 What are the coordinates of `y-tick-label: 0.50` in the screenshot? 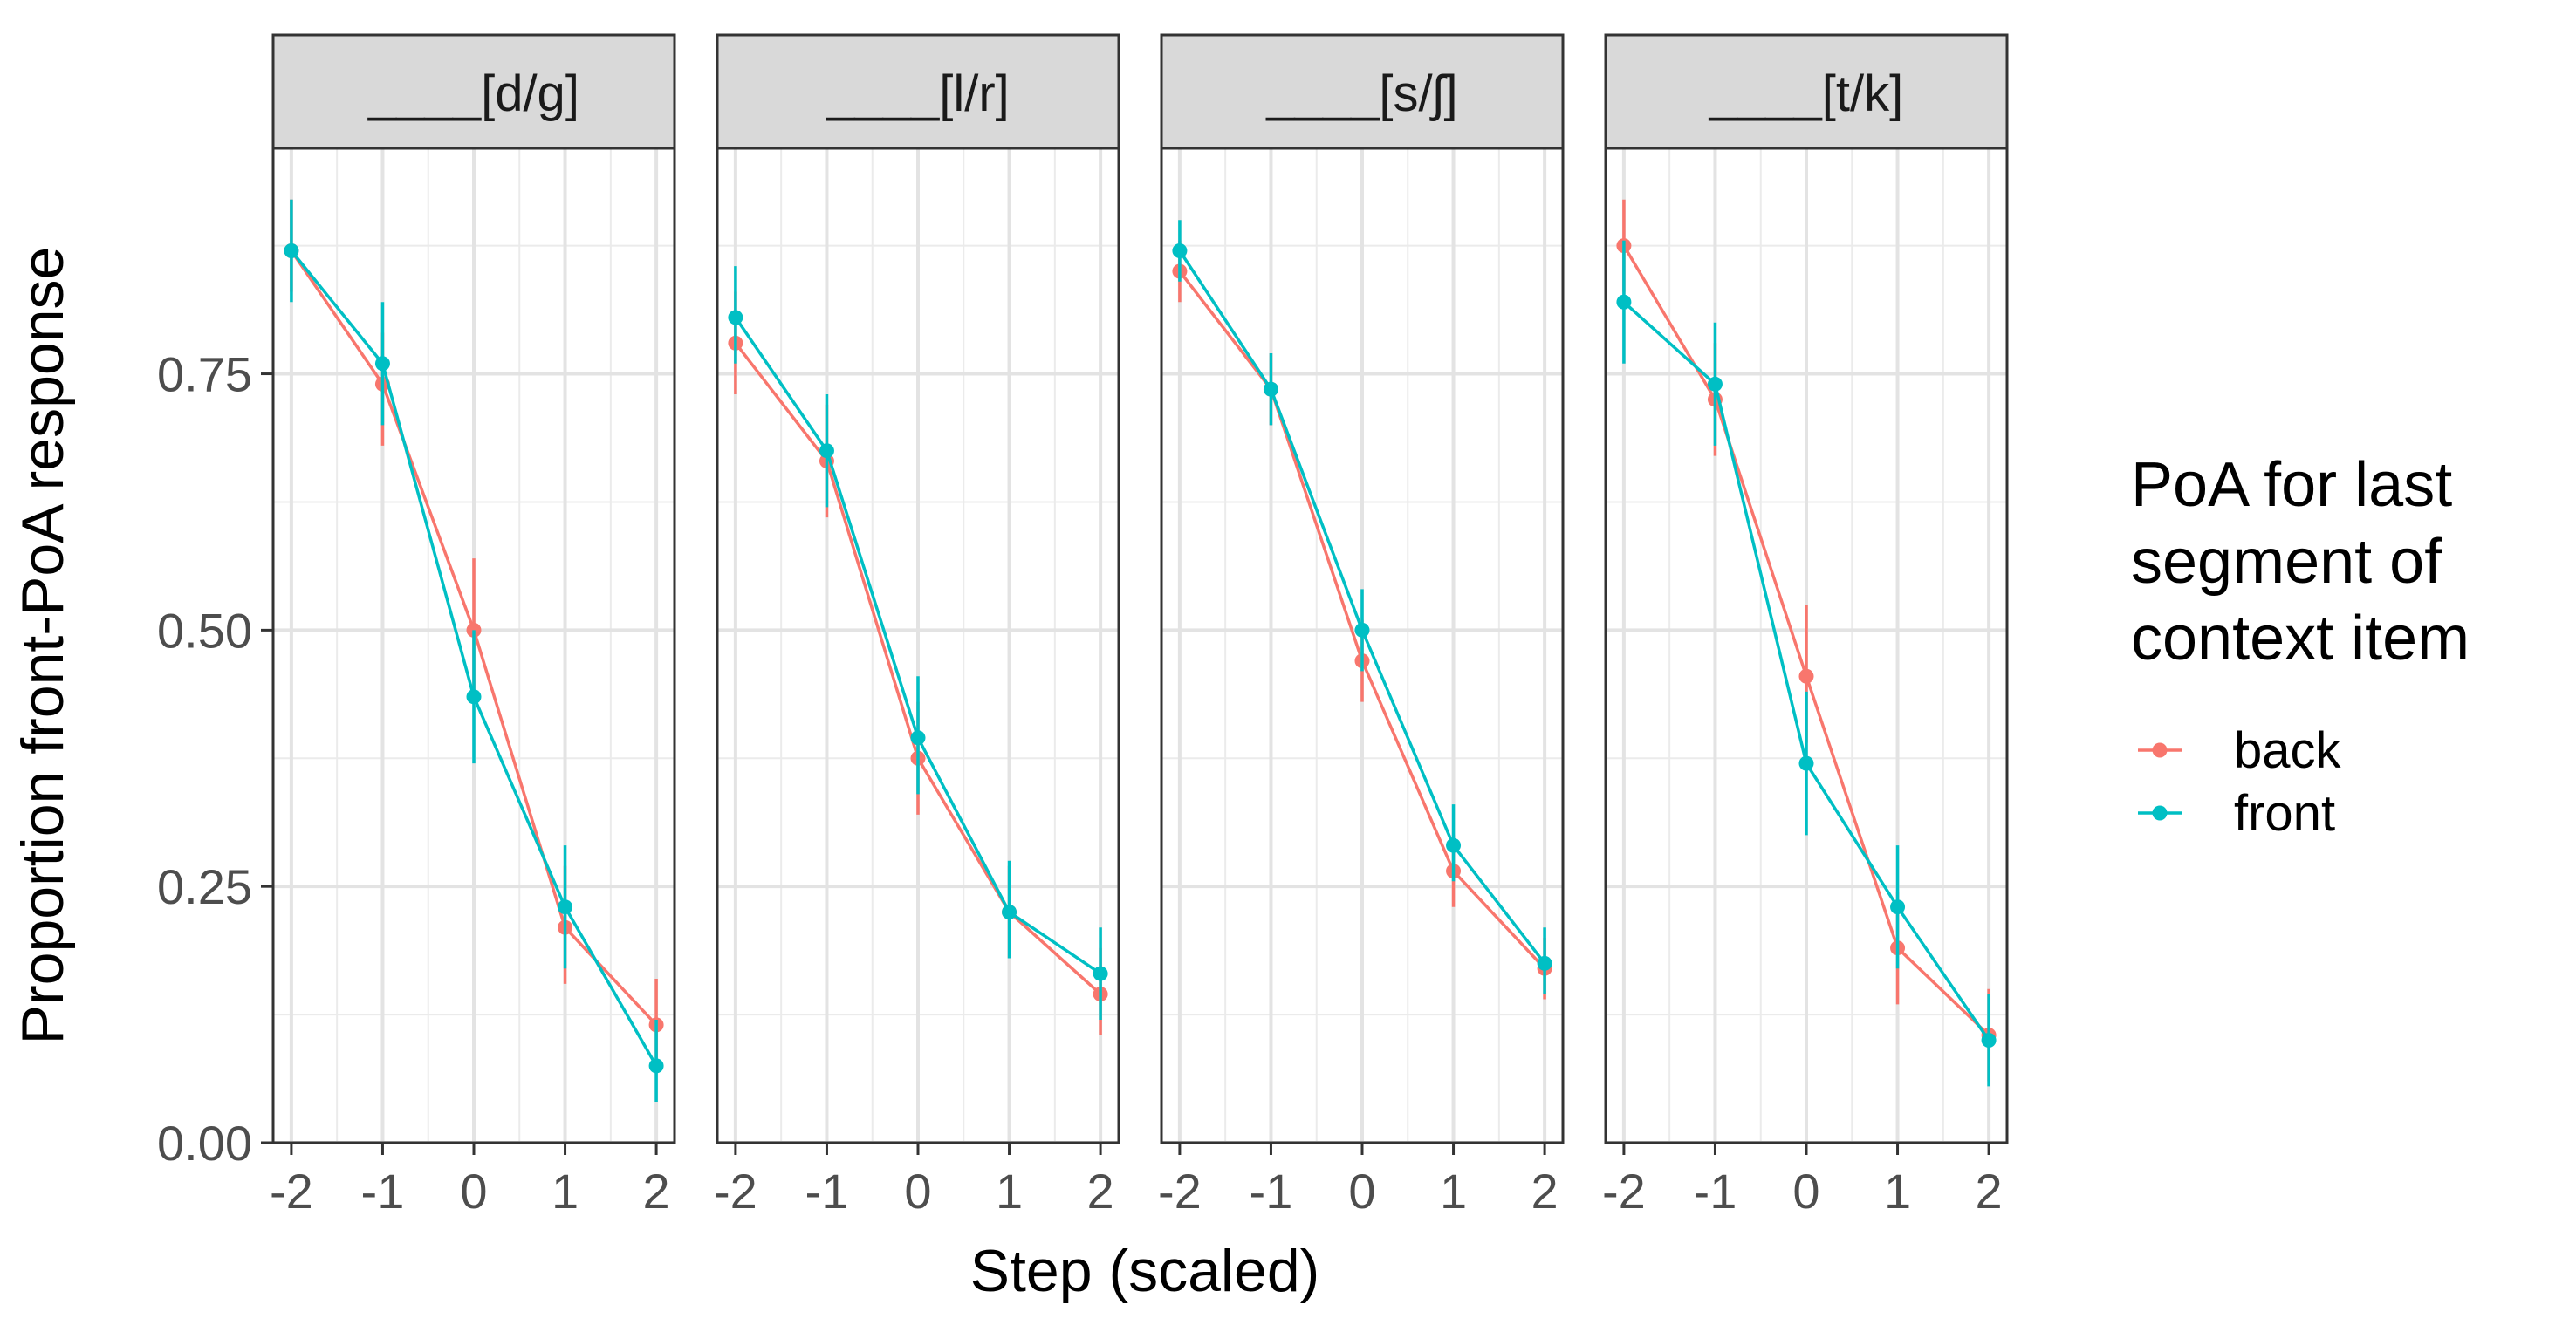 It's located at (205, 630).